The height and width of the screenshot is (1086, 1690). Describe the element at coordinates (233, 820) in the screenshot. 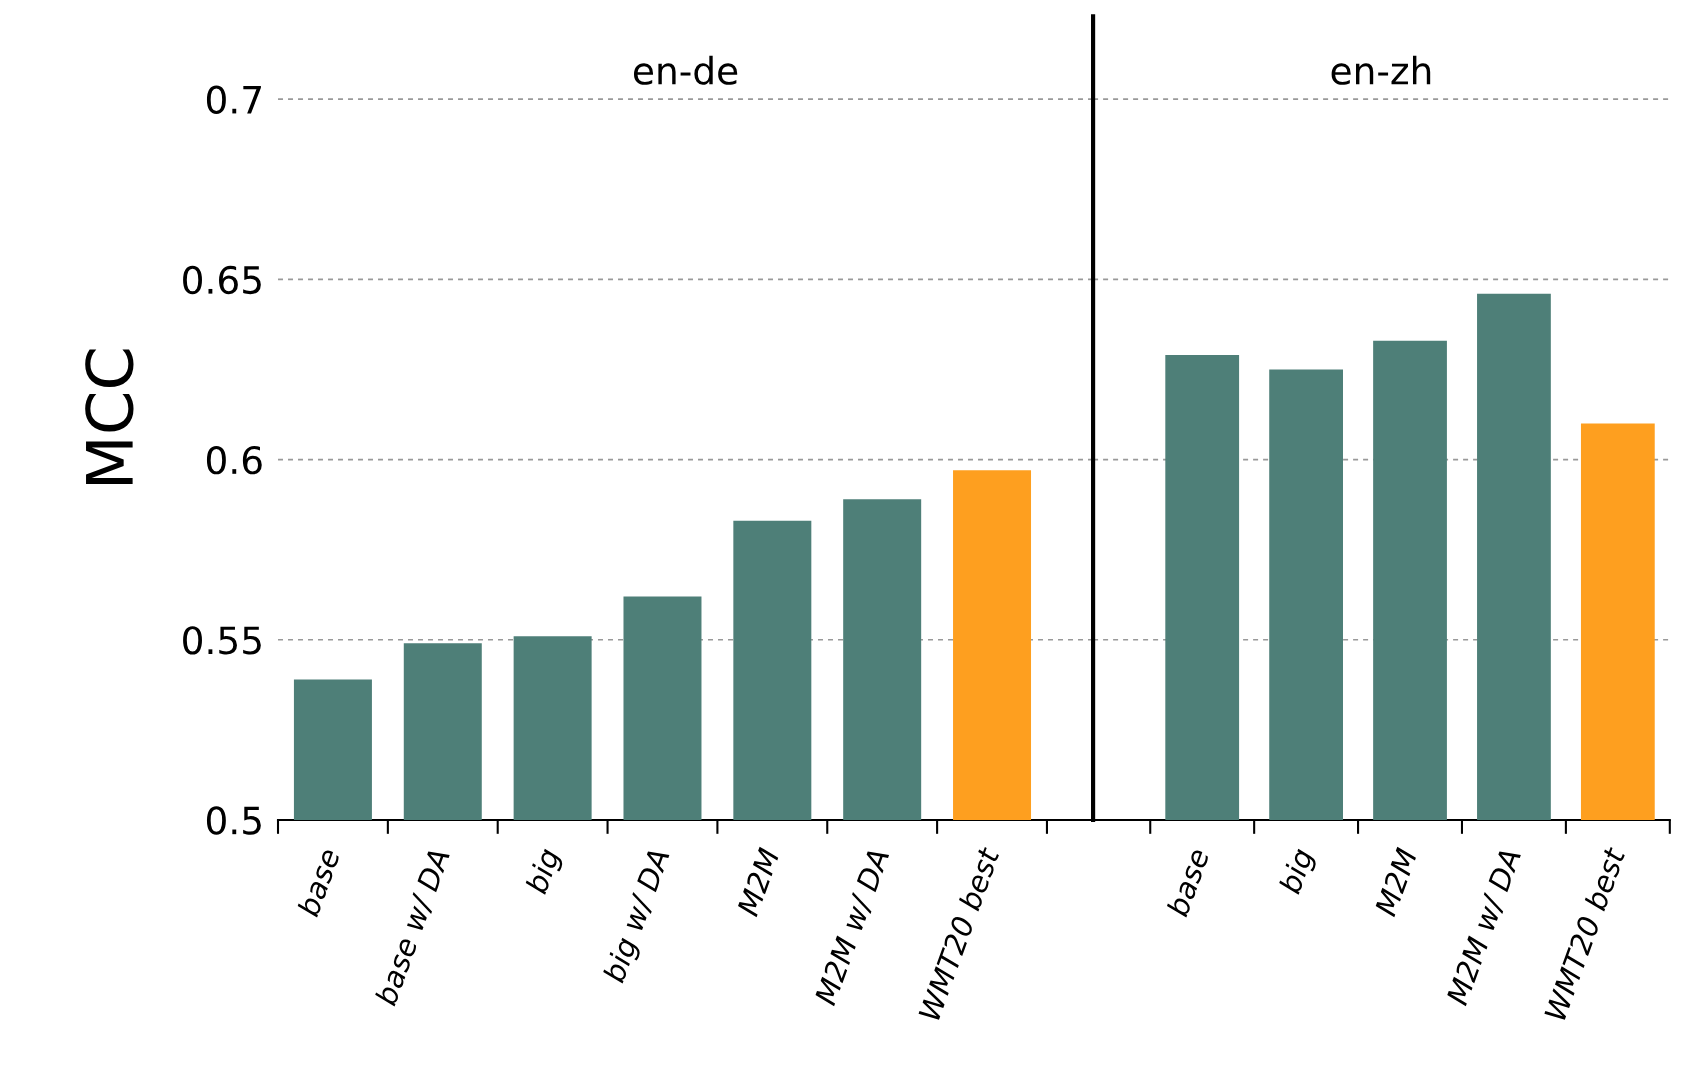

I see `y-tick-label: 0.5` at that location.